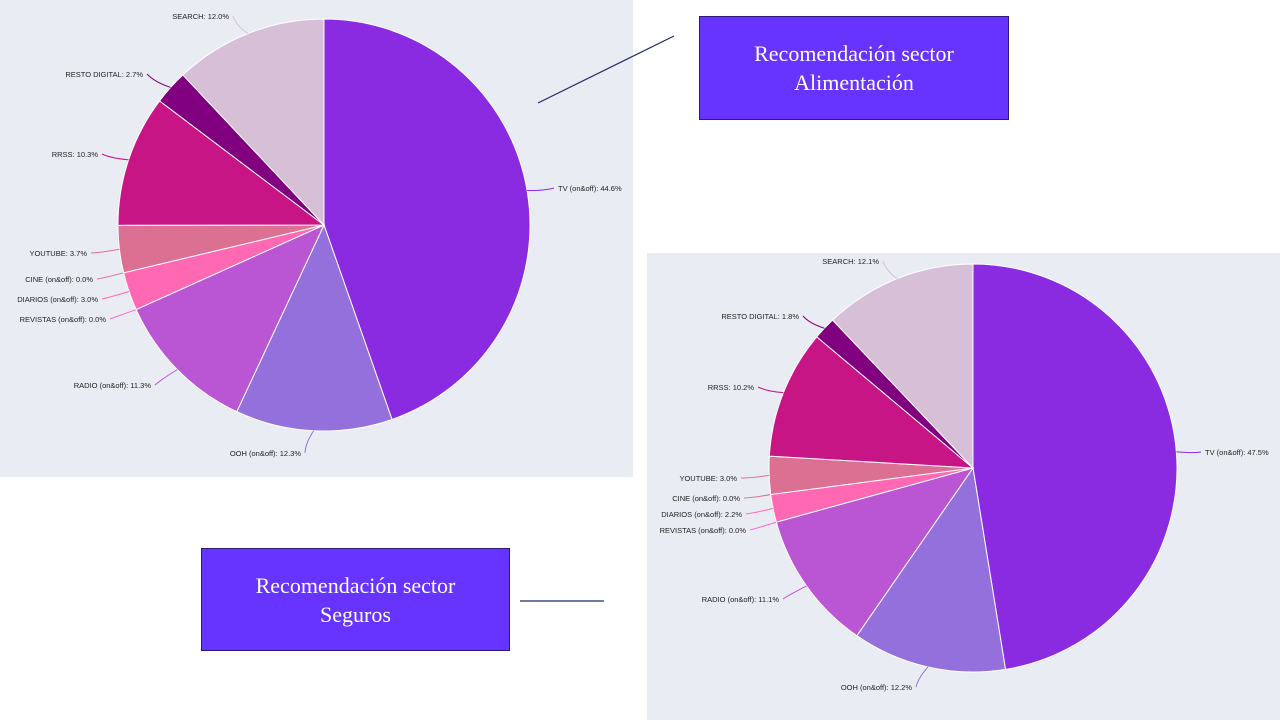  What do you see at coordinates (200, 16) in the screenshot?
I see `data-label-search: SEARCH: 12.0%` at bounding box center [200, 16].